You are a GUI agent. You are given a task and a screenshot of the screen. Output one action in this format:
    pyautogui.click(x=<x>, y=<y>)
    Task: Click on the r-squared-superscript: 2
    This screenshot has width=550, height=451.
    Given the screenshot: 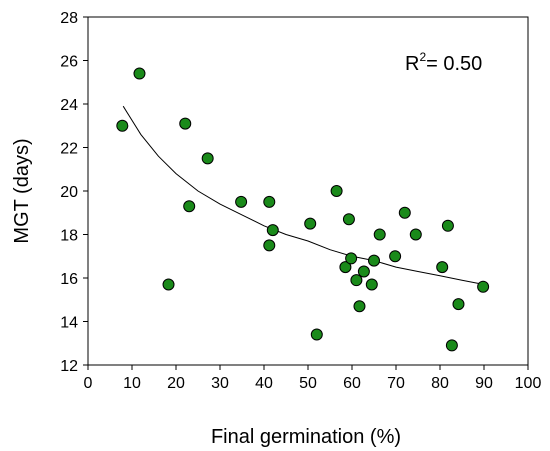 What is the action you would take?
    pyautogui.click(x=422, y=57)
    